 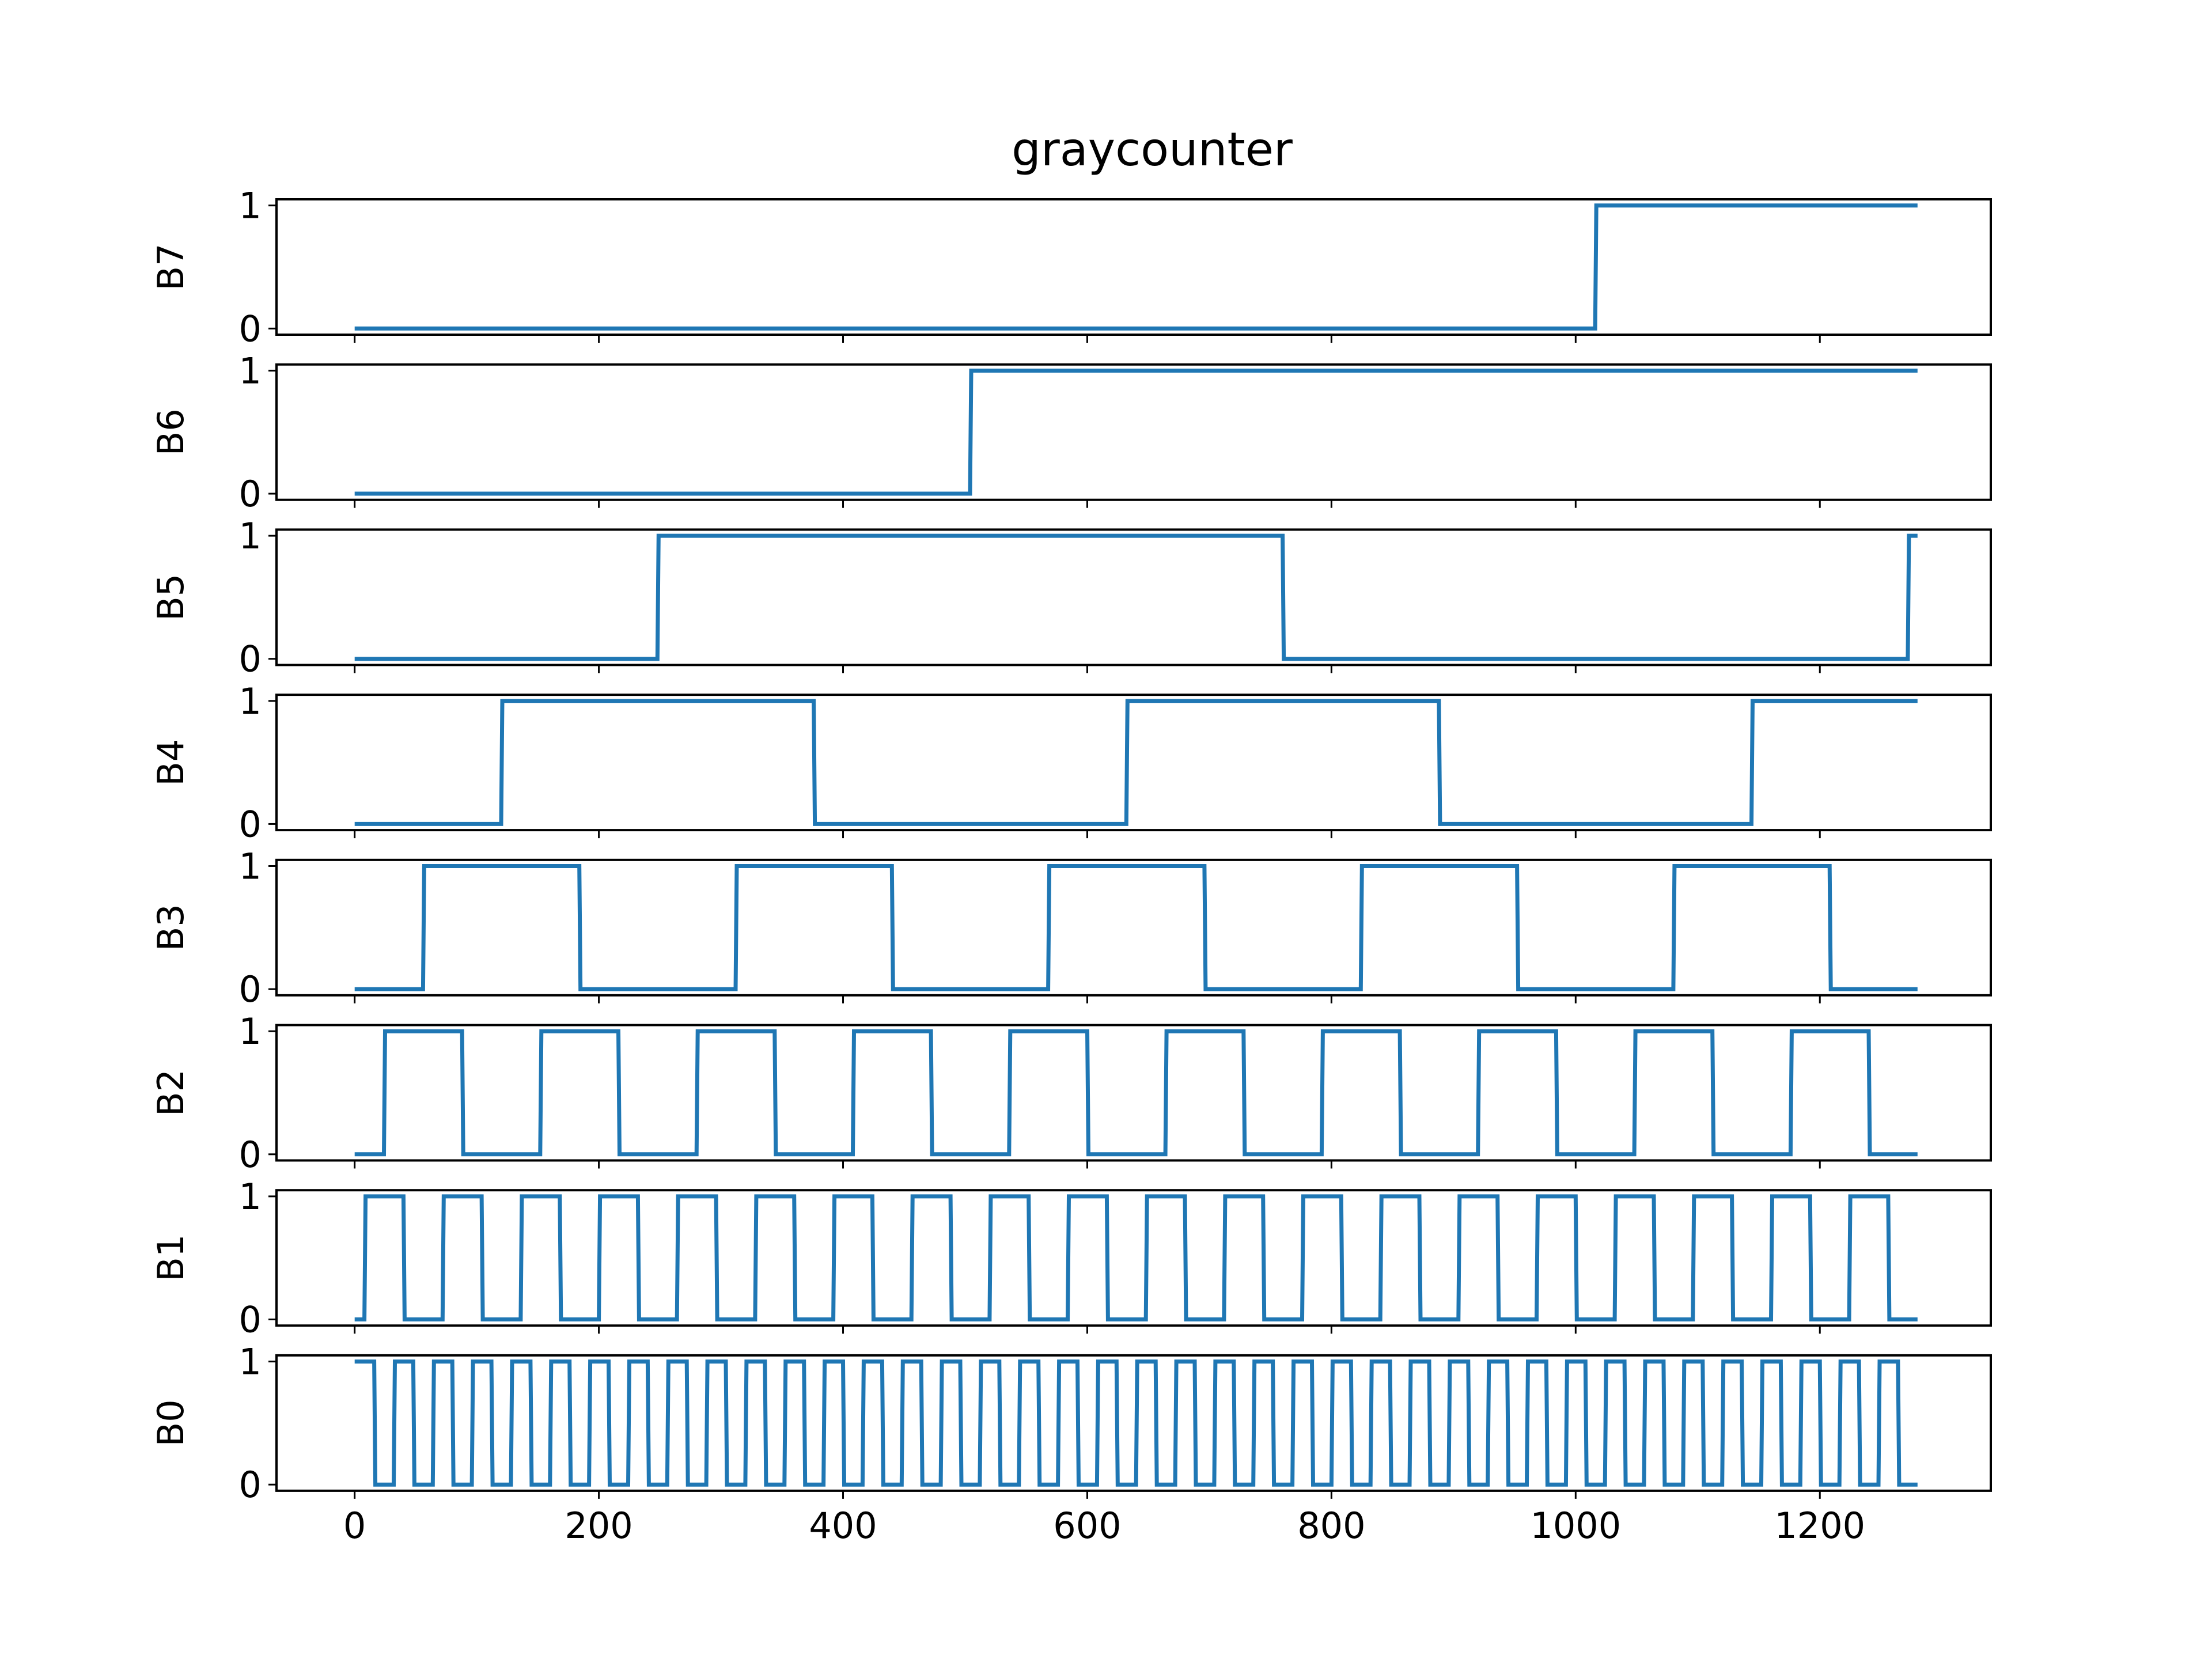 What do you see at coordinates (171, 432) in the screenshot?
I see `y-axis-label-b6: B6` at bounding box center [171, 432].